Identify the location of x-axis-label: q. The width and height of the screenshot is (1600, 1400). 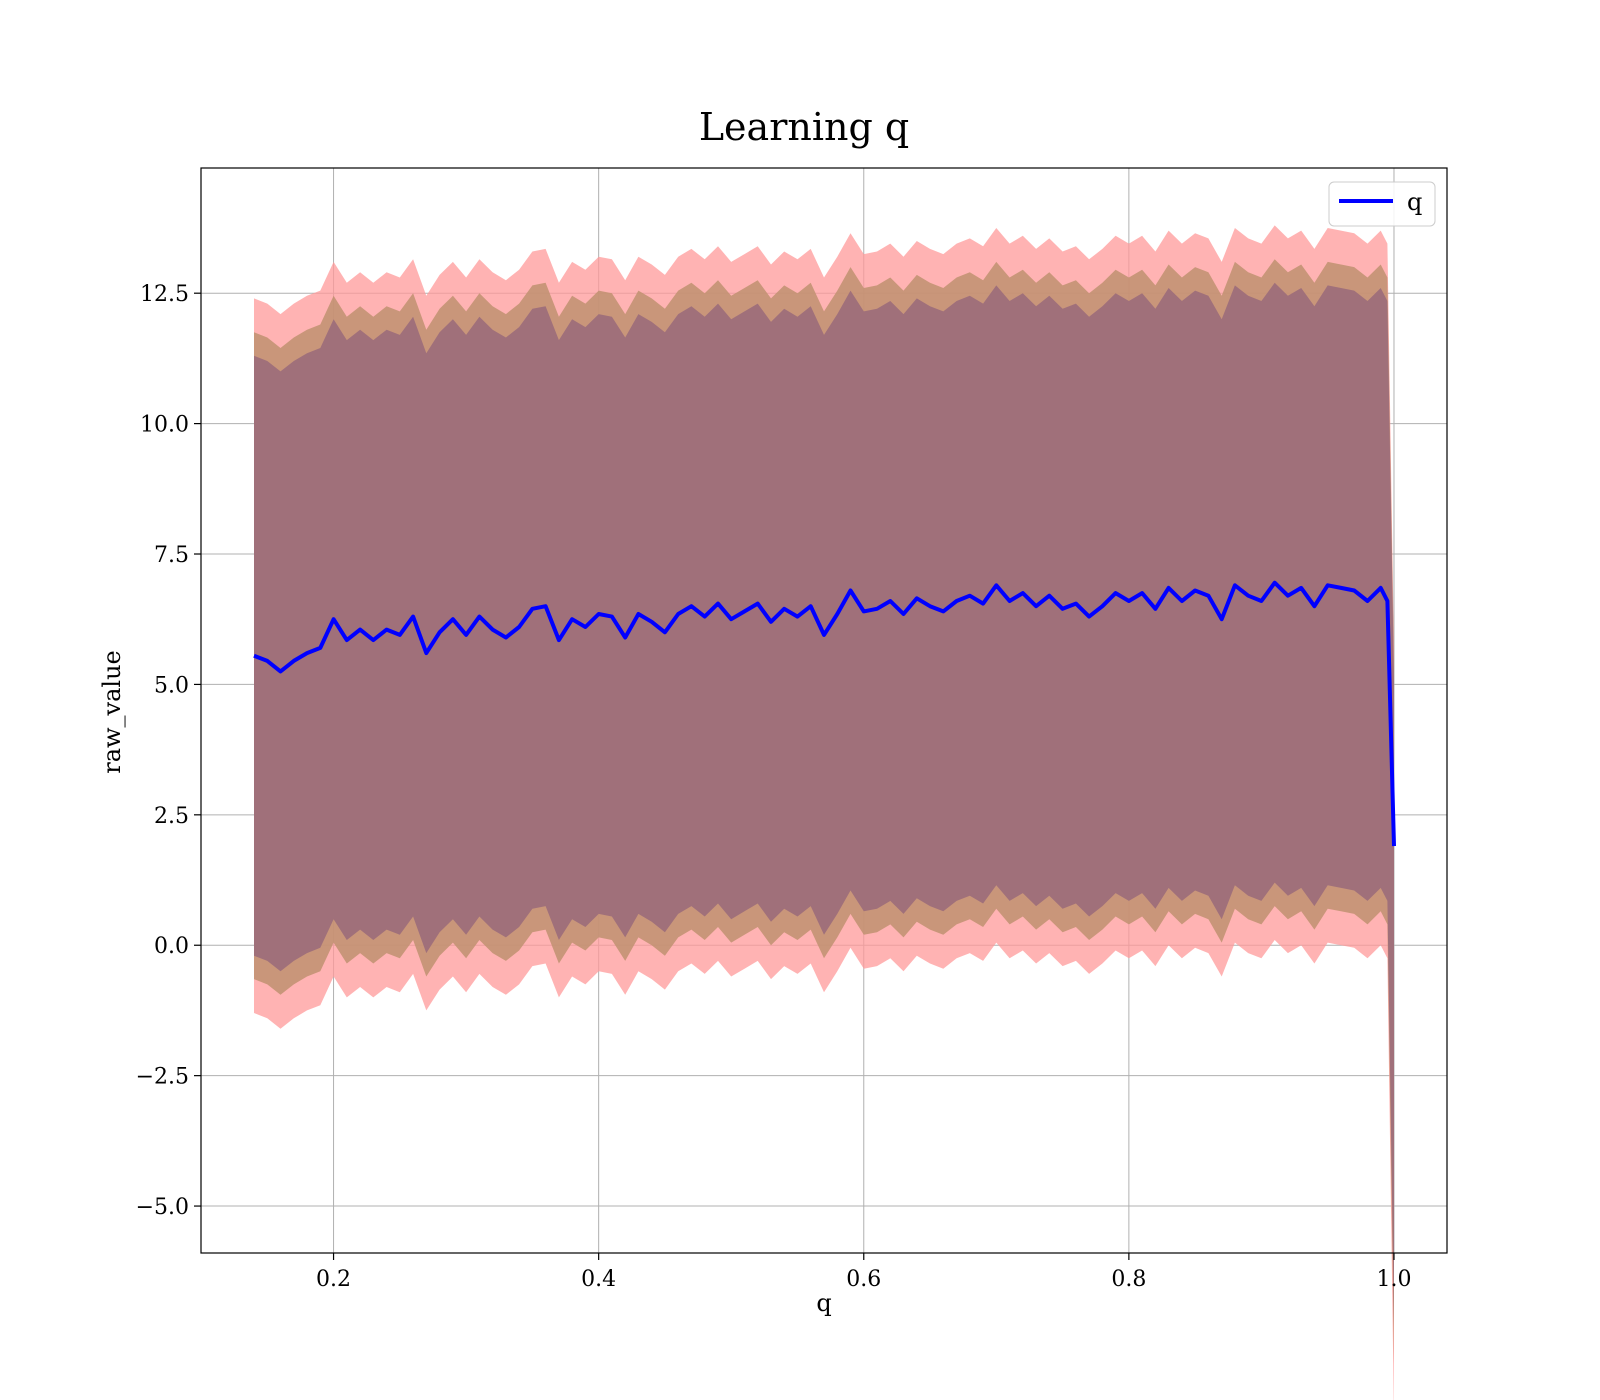
(823, 1303).